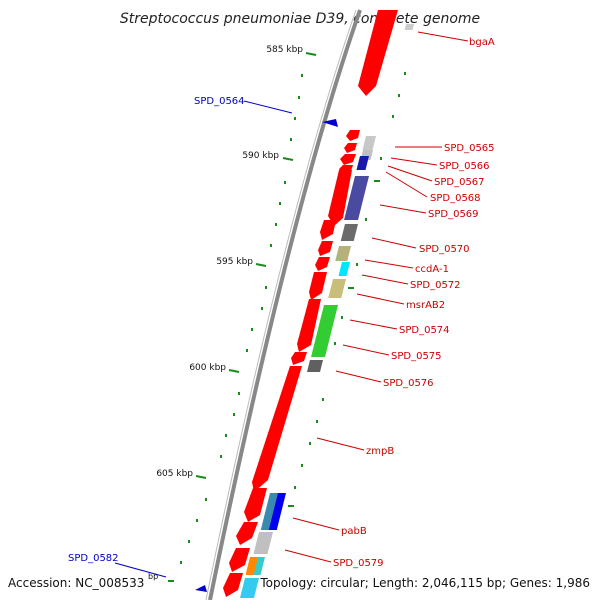 Image resolution: width=600 pixels, height=600 pixels. What do you see at coordinates (455, 198) in the screenshot?
I see `gene-label-SPD_0568: SPD_0568` at bounding box center [455, 198].